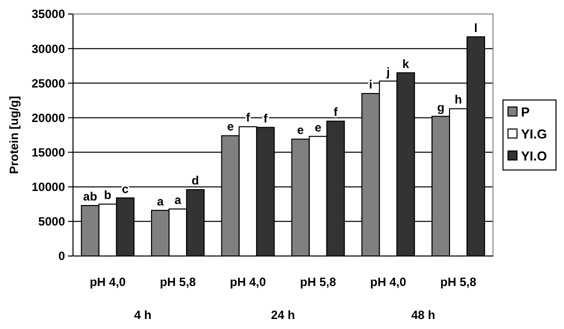  Describe the element at coordinates (534, 156) in the screenshot. I see `legend-label: YI.O` at that location.